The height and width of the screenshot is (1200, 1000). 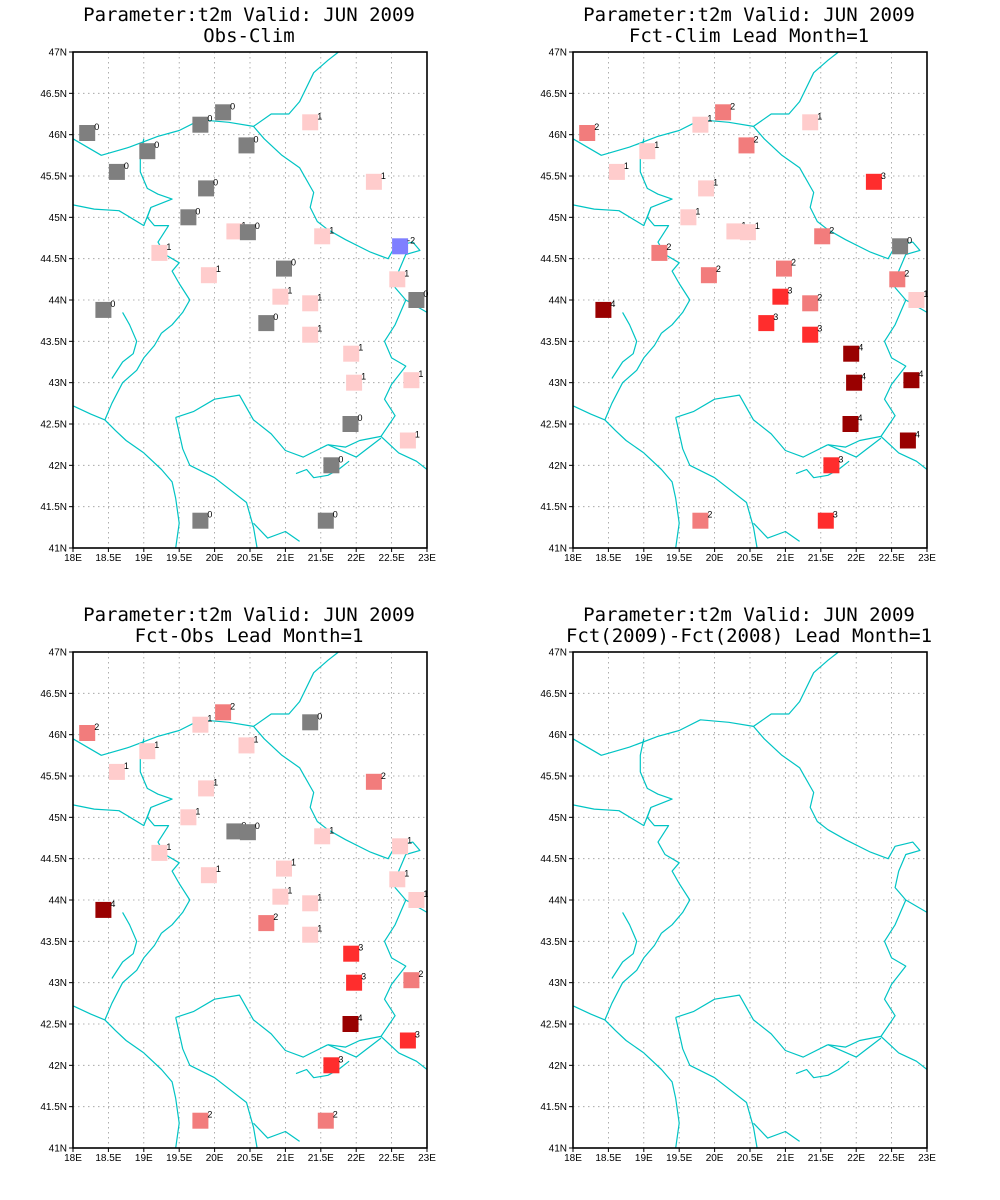 I want to click on x-tick-label: 20.5E, so click(x=750, y=558).